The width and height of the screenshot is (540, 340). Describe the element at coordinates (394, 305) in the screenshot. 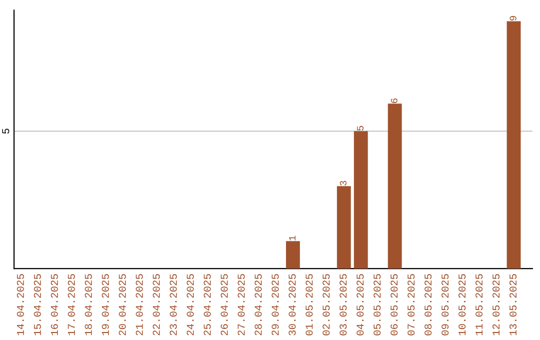

I see `x-tick-label: 06.05.2025` at that location.